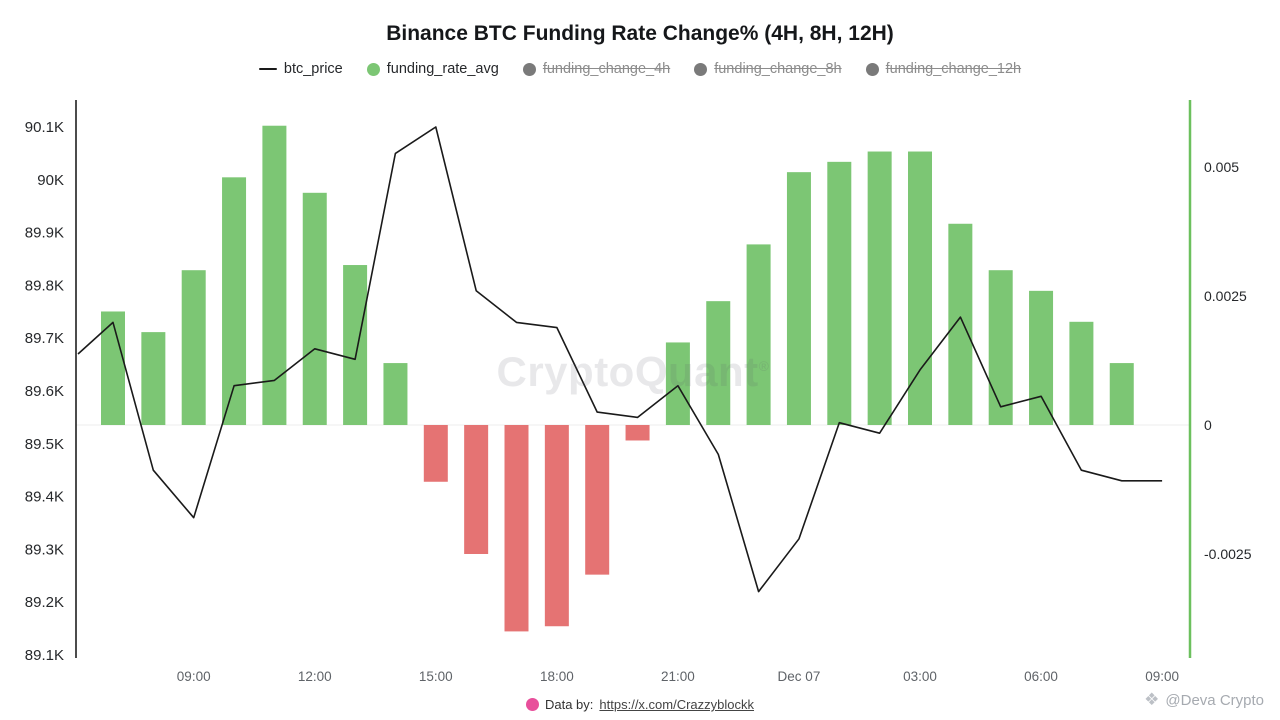 This screenshot has width=1280, height=720. I want to click on legend-label: funding_change_8h, so click(778, 69).